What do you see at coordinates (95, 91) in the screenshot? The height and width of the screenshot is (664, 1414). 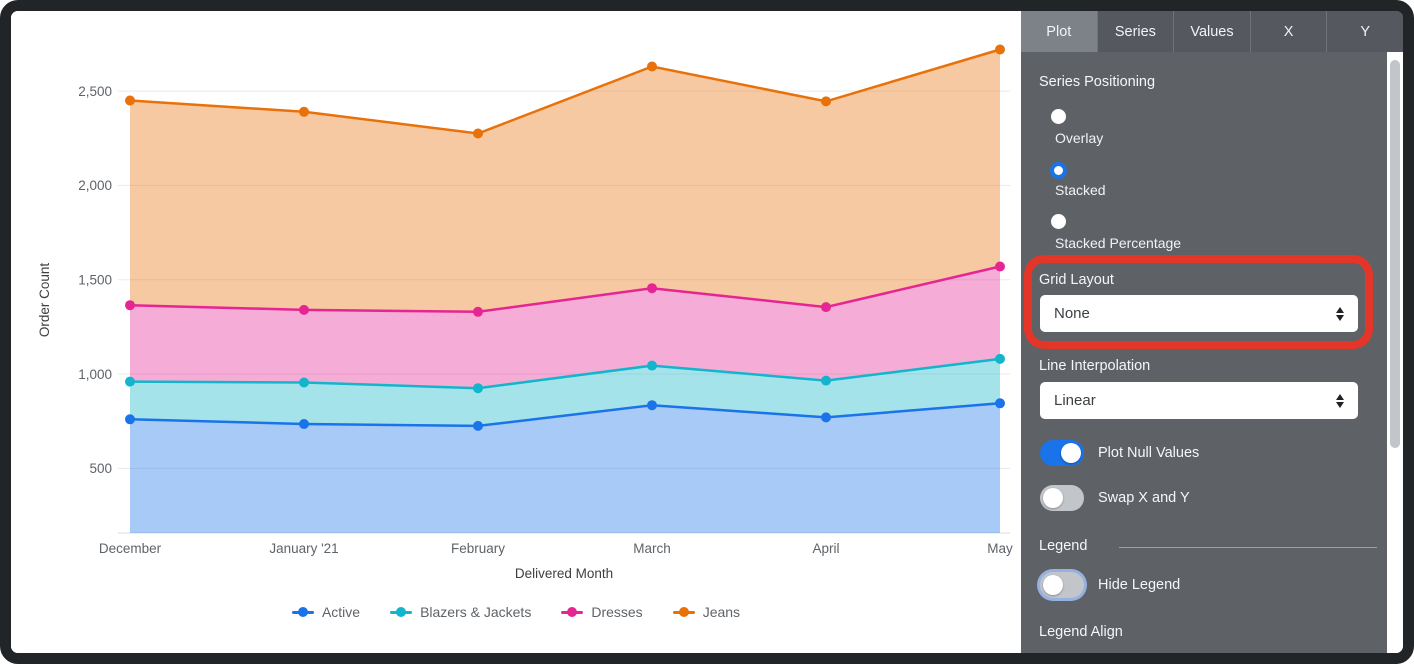 I see `y-tick-label: 2,500` at bounding box center [95, 91].